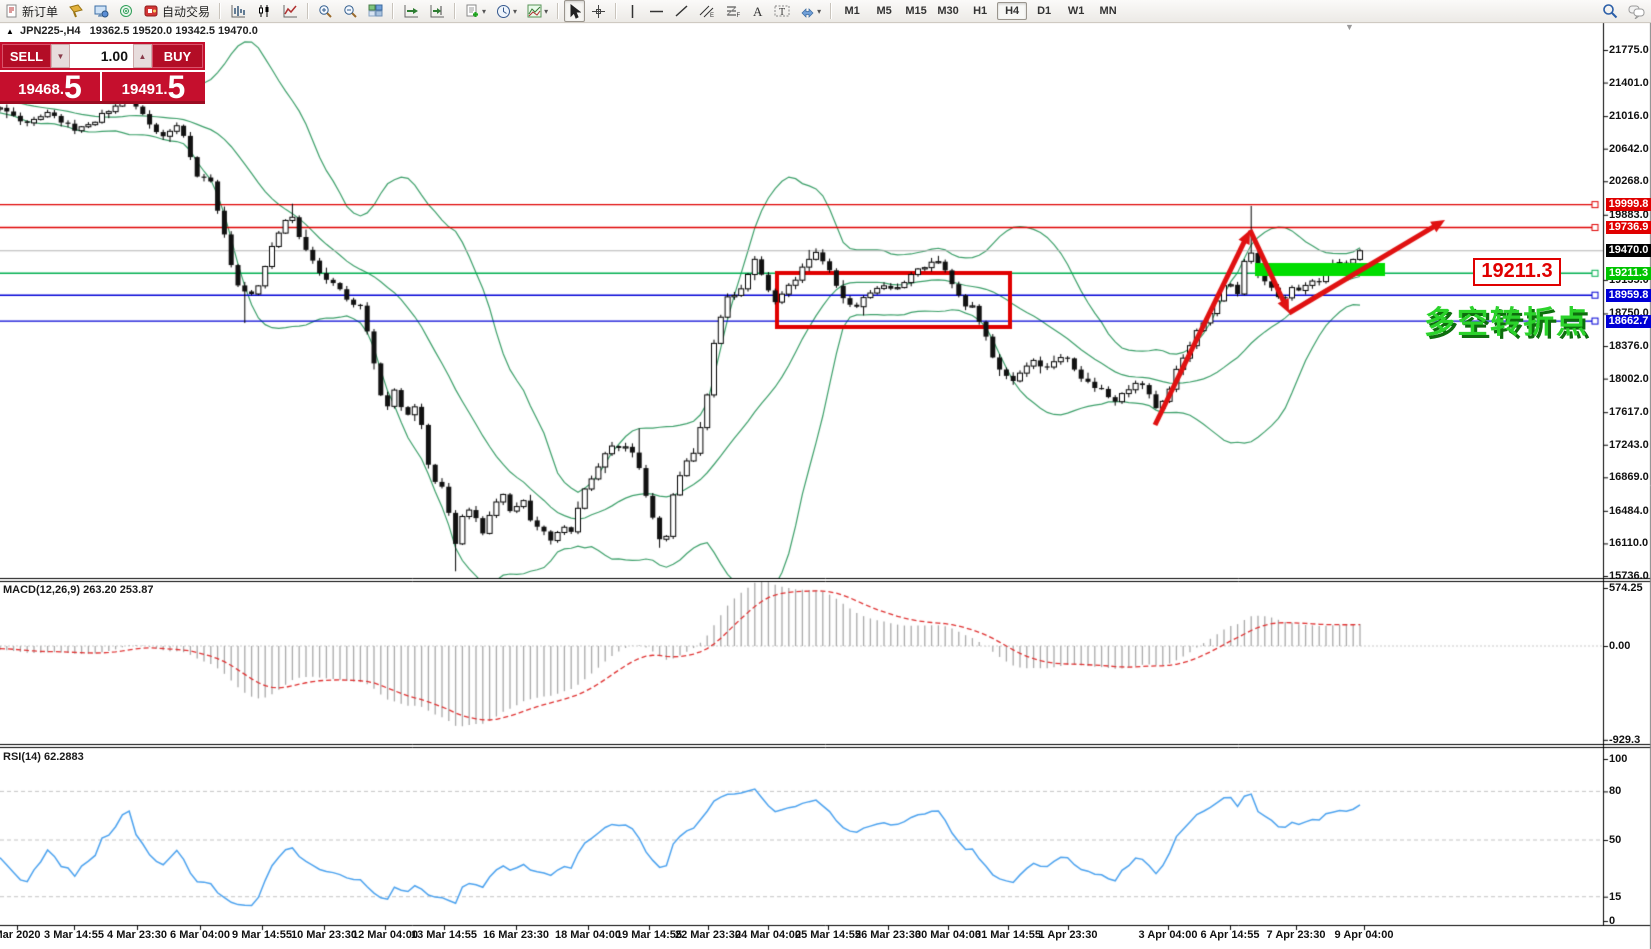  I want to click on time-tick-label: 24 Mar 04:00, so click(768, 935).